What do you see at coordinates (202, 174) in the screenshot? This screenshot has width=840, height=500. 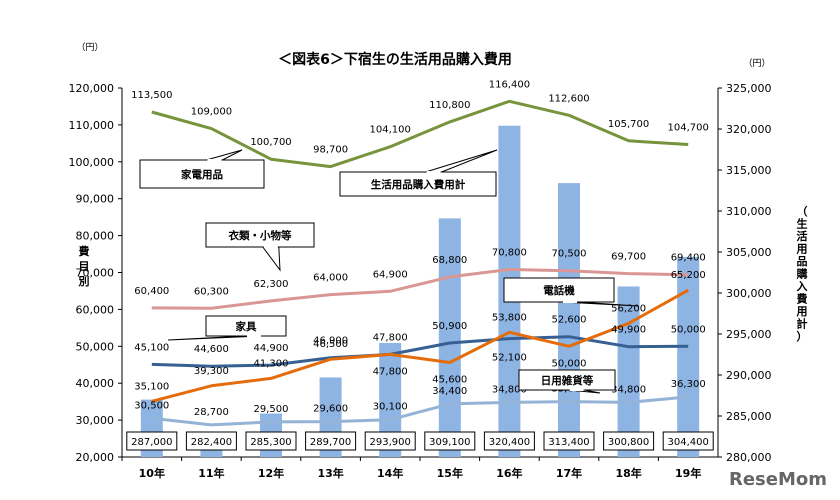 I see `callout-text: 家電用品` at bounding box center [202, 174].